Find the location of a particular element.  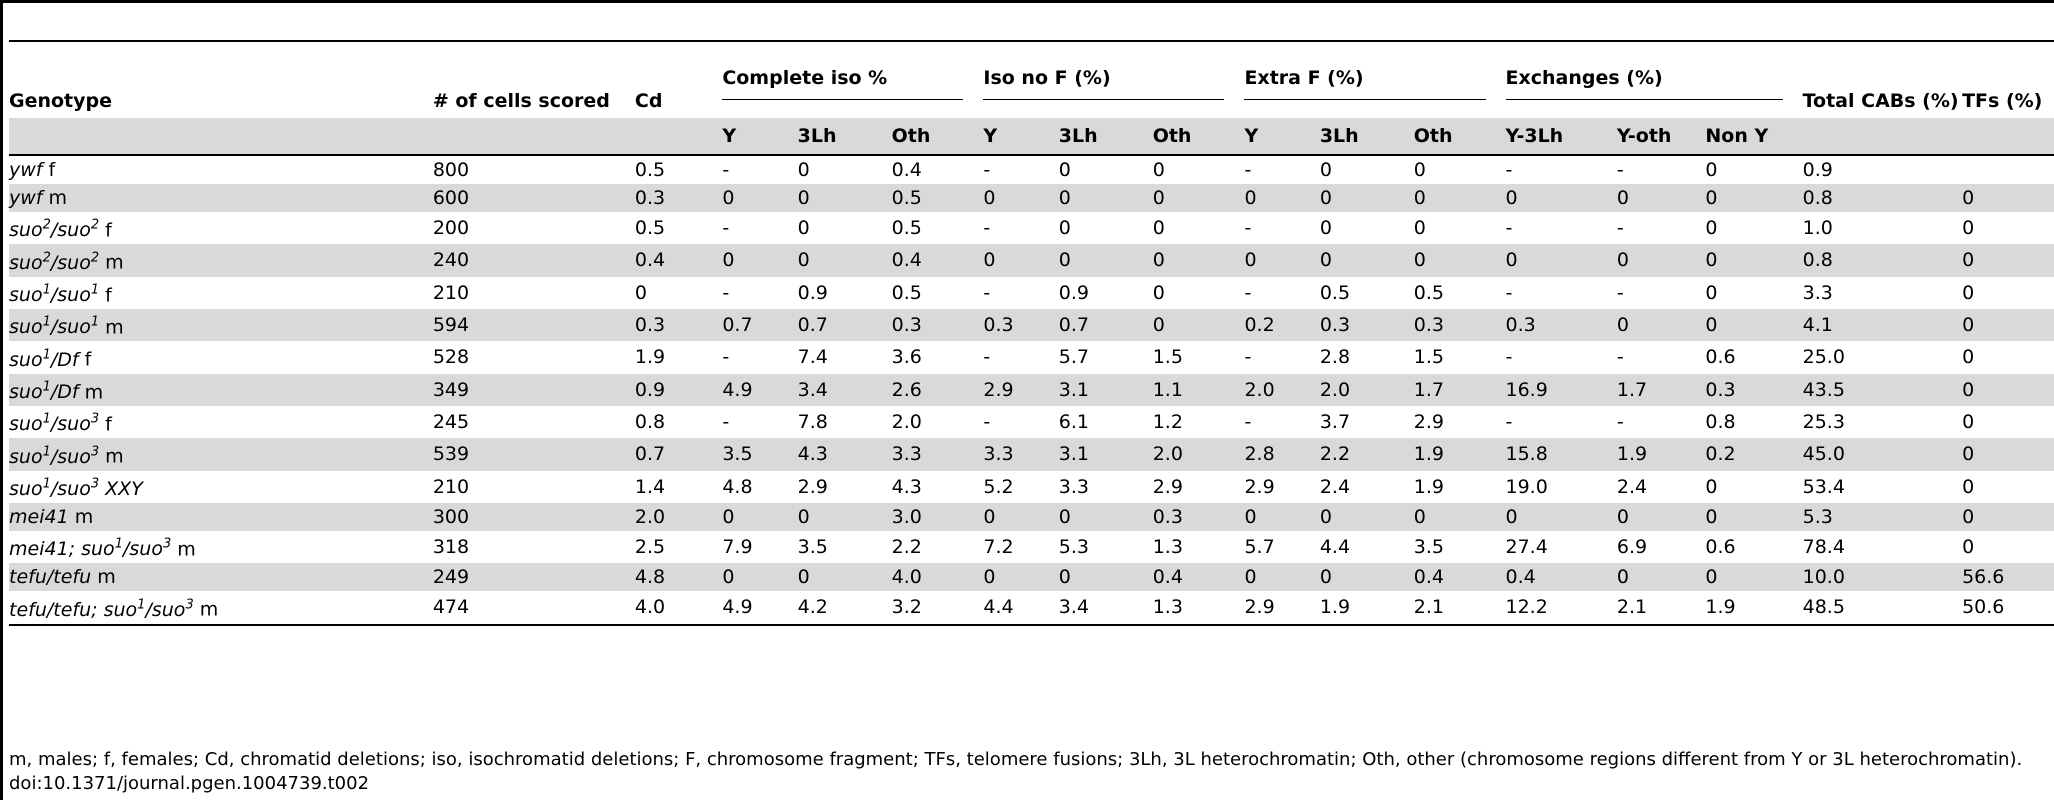

cell-cd: 0.9 is located at coordinates (678, 389).